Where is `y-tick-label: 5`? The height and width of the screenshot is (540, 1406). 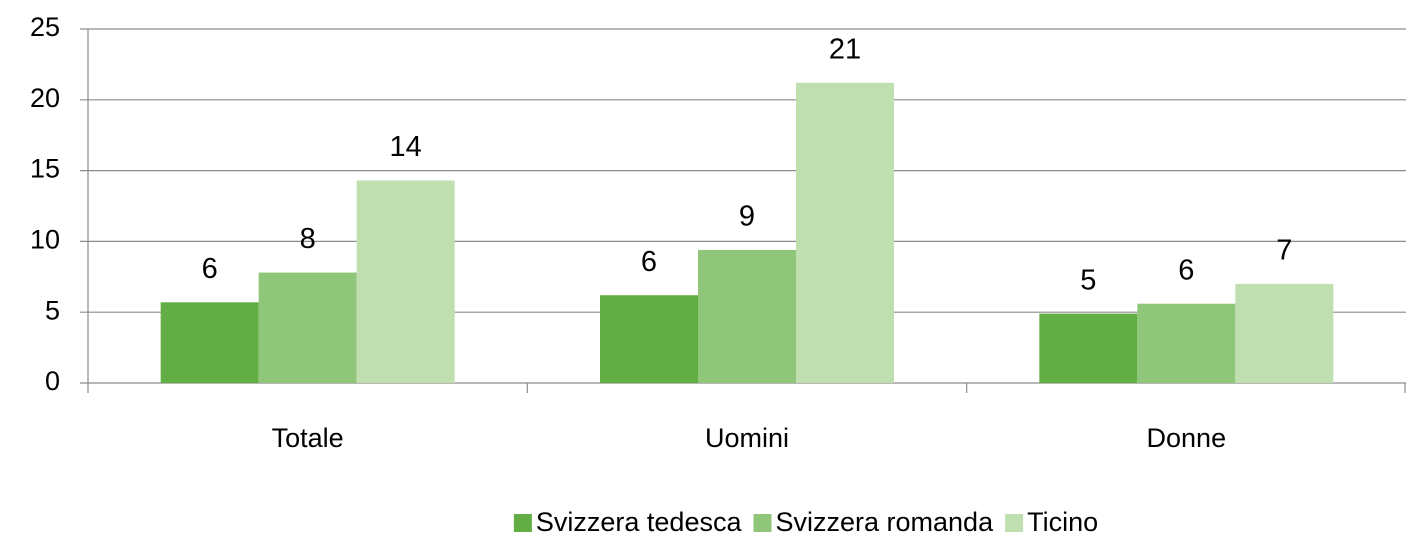
y-tick-label: 5 is located at coordinates (52, 310).